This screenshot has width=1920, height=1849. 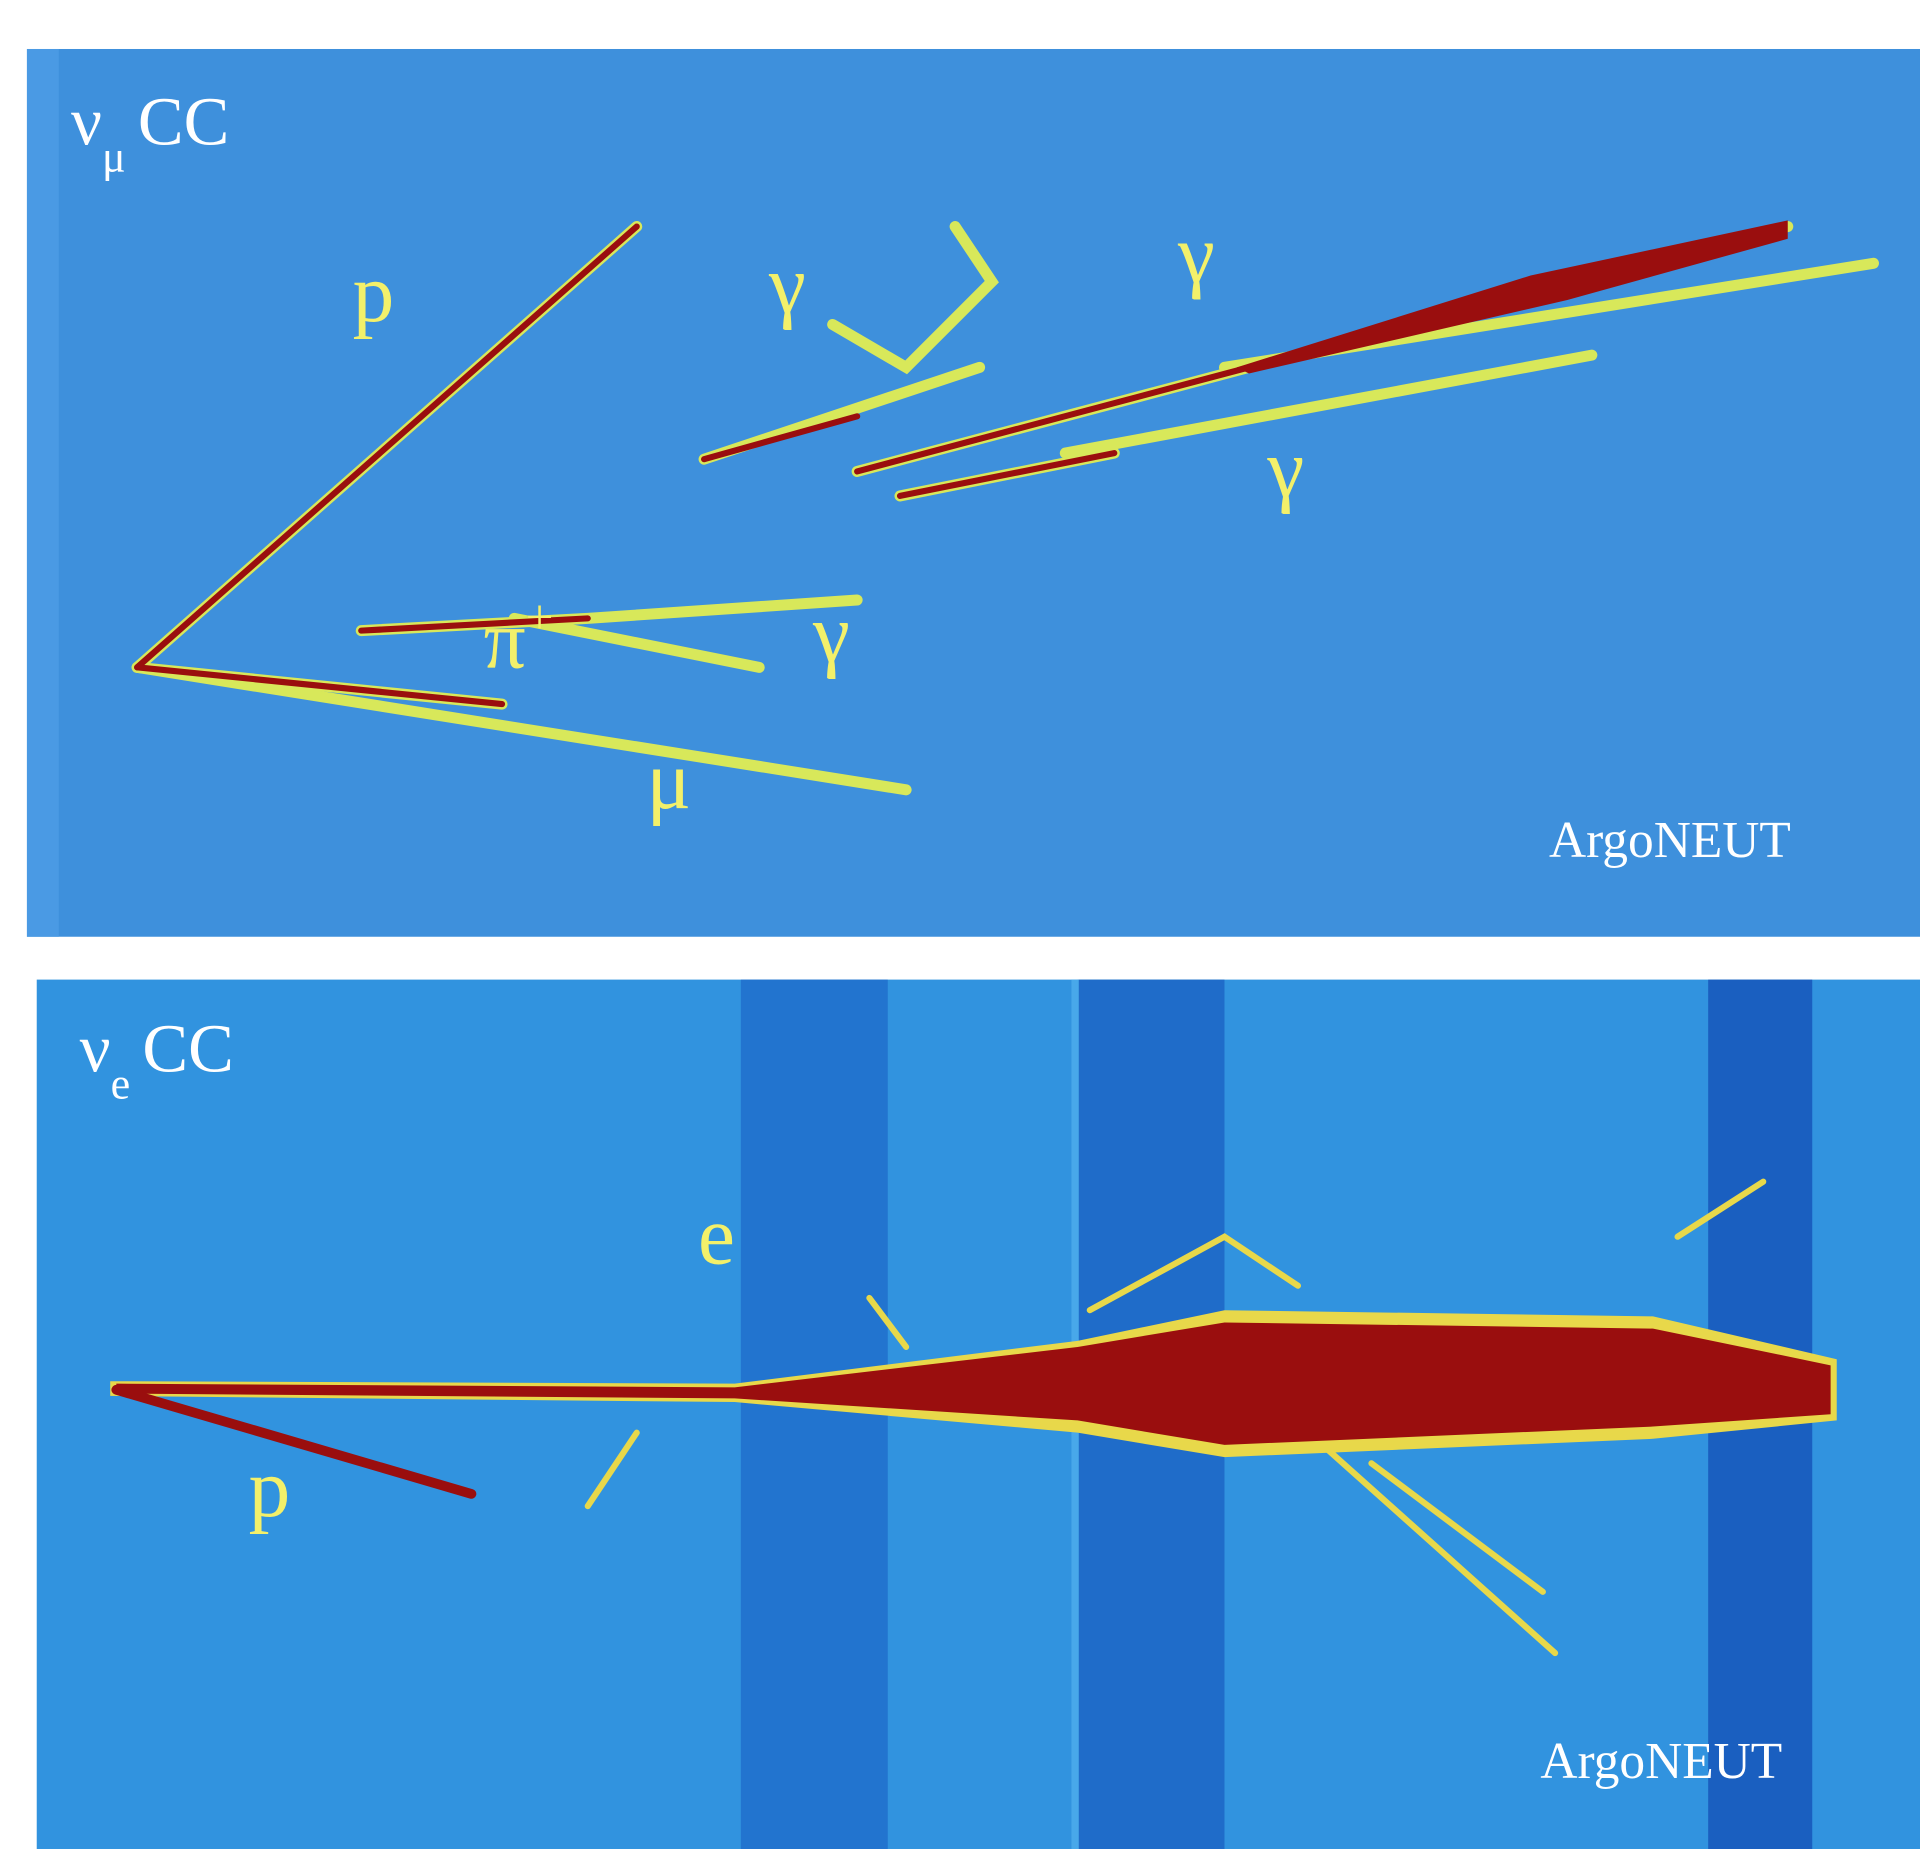 What do you see at coordinates (114, 156) in the screenshot?
I see `title-subscript: μ` at bounding box center [114, 156].